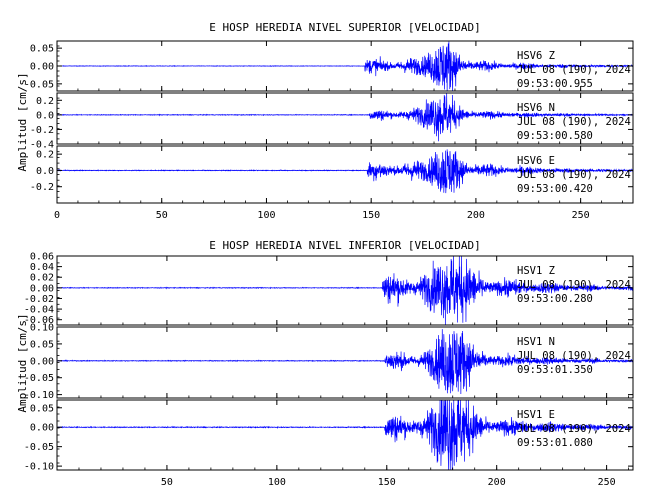 This screenshot has height=500, width=650. Describe the element at coordinates (536, 108) in the screenshot. I see `station-label: HSV6 N` at that location.